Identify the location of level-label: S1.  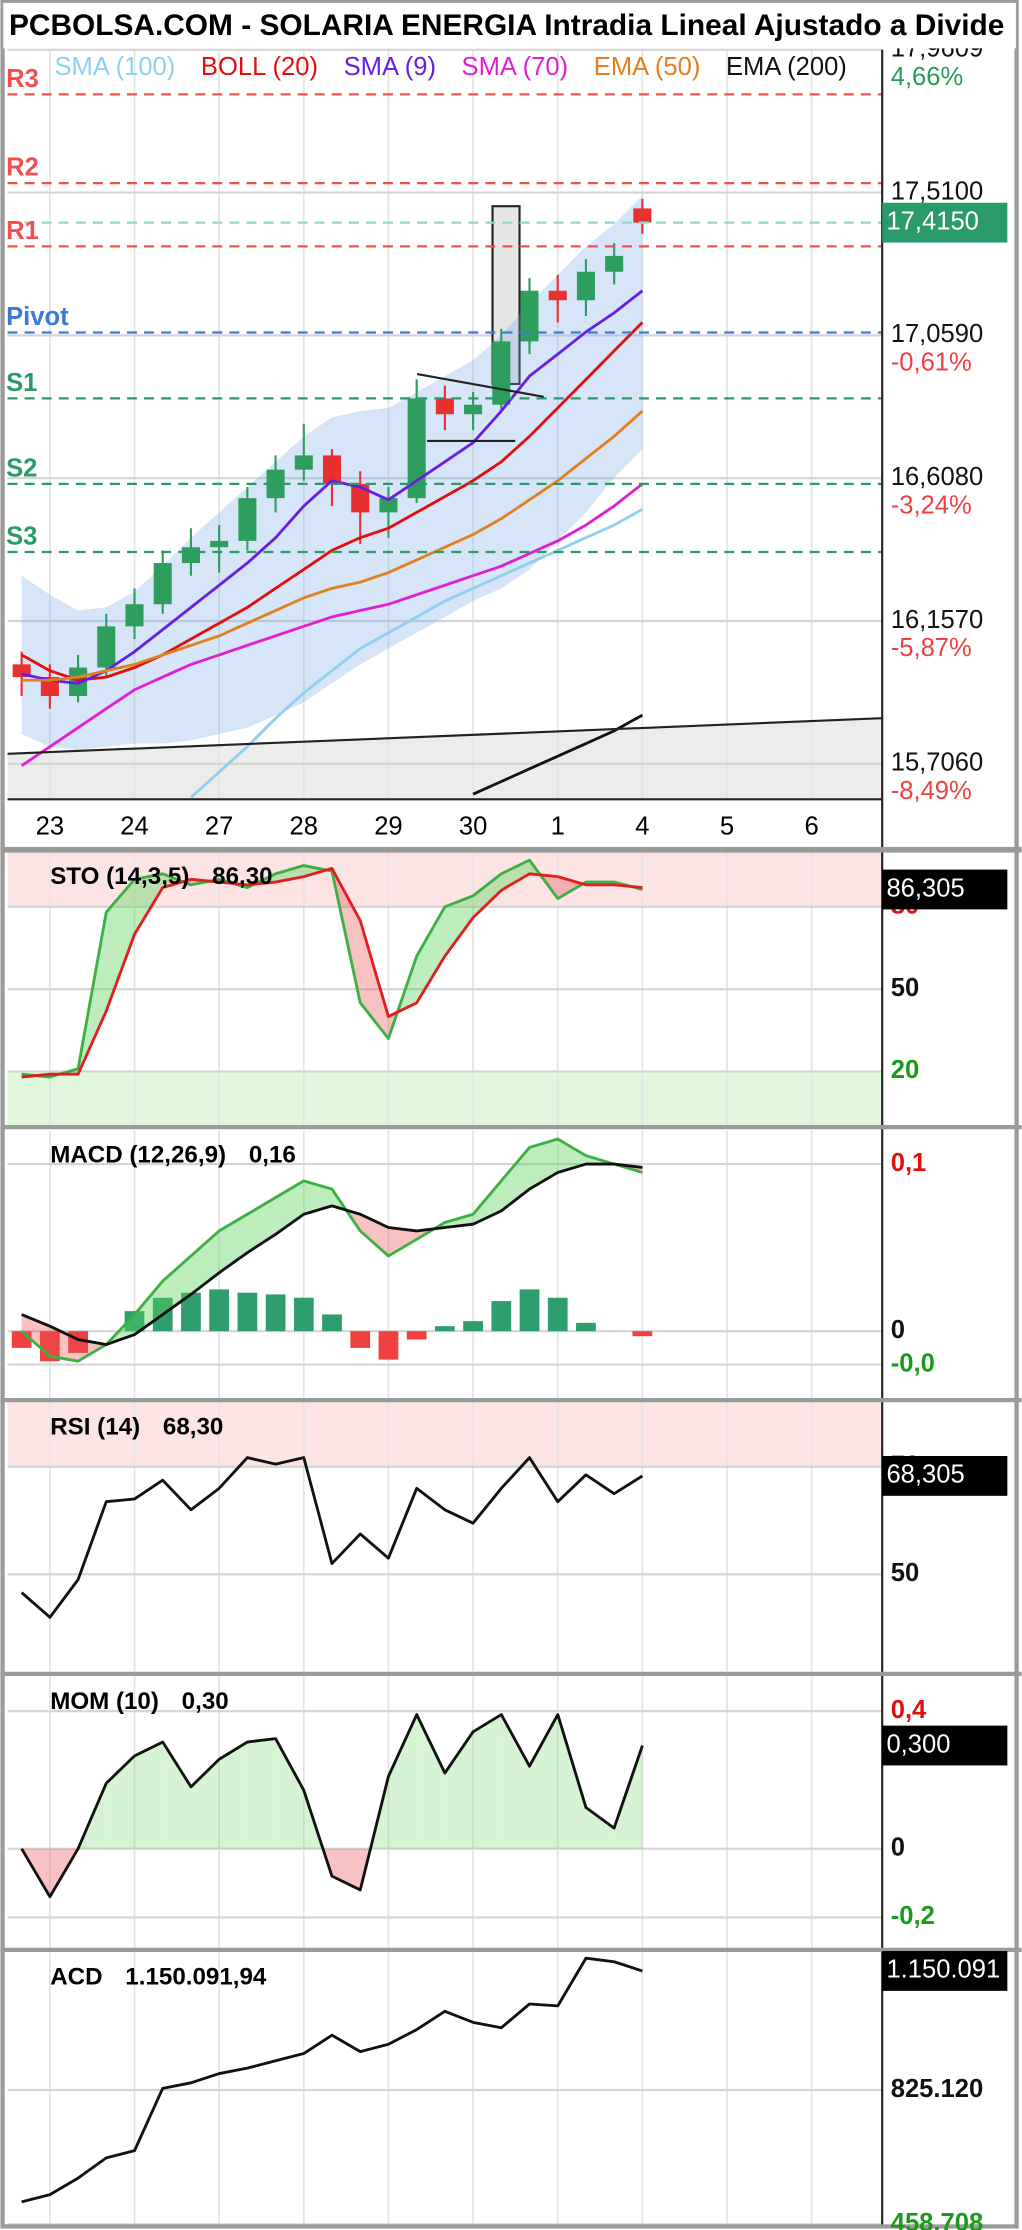
(21, 383).